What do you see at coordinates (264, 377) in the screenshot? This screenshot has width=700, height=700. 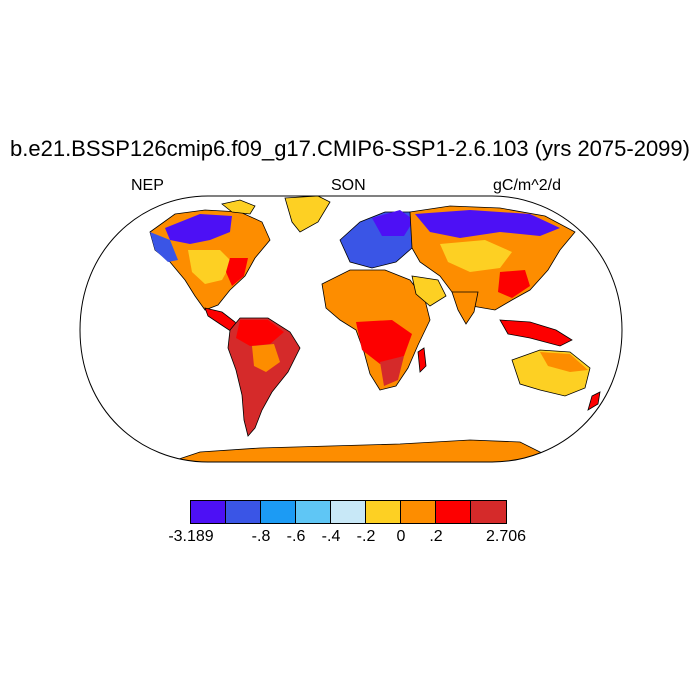 I see `south-america` at bounding box center [264, 377].